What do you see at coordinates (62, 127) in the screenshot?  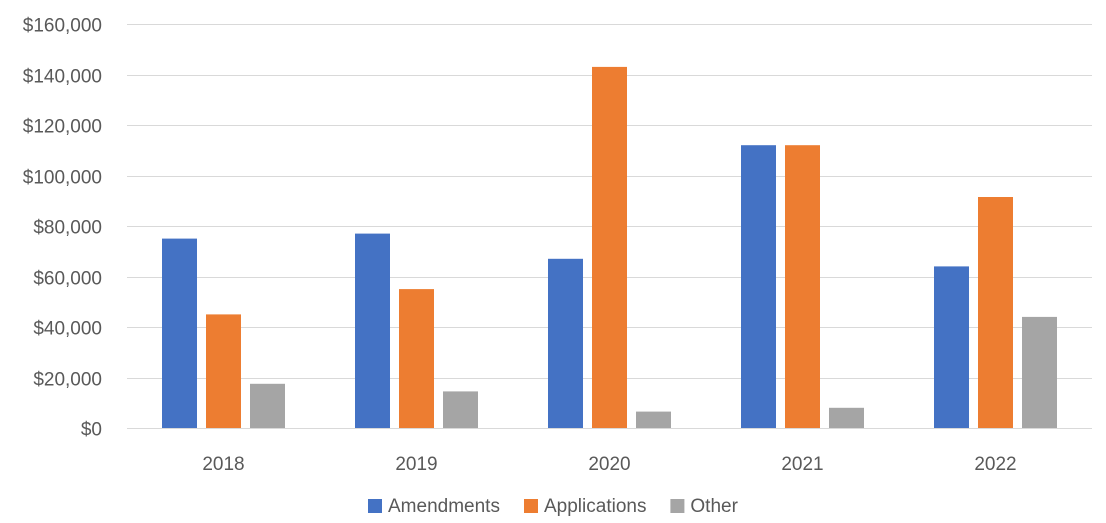 I see `y-tick-label: $120,000` at bounding box center [62, 127].